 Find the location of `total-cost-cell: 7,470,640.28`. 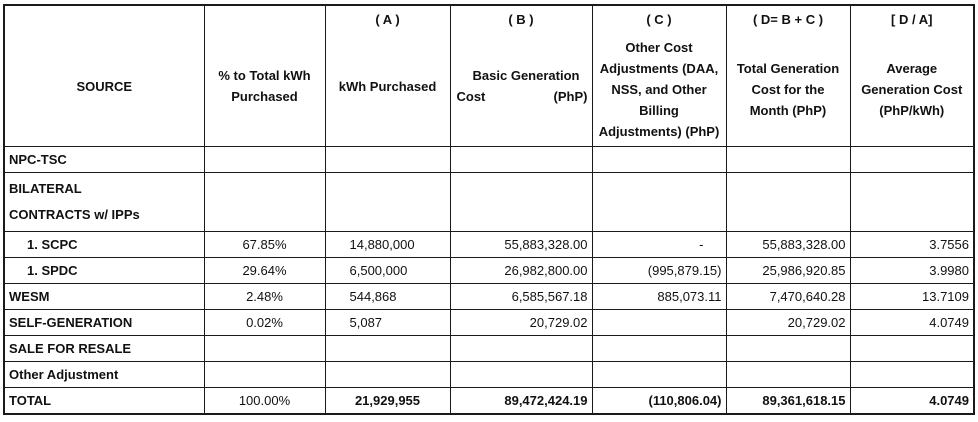

total-cost-cell: 7,470,640.28 is located at coordinates (788, 296).